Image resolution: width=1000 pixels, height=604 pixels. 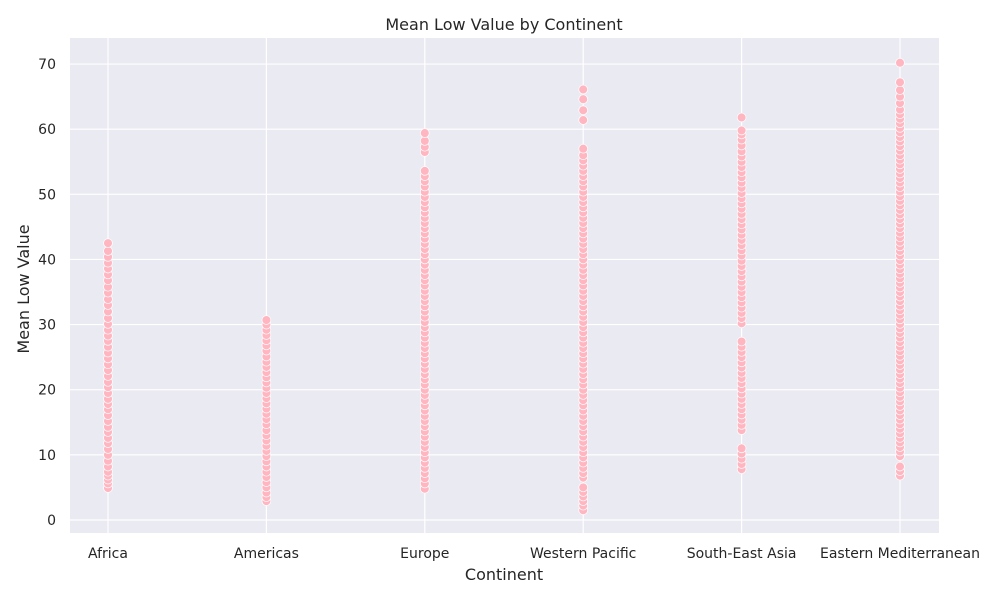 What do you see at coordinates (47, 130) in the screenshot?
I see `y-tick-label: 60` at bounding box center [47, 130].